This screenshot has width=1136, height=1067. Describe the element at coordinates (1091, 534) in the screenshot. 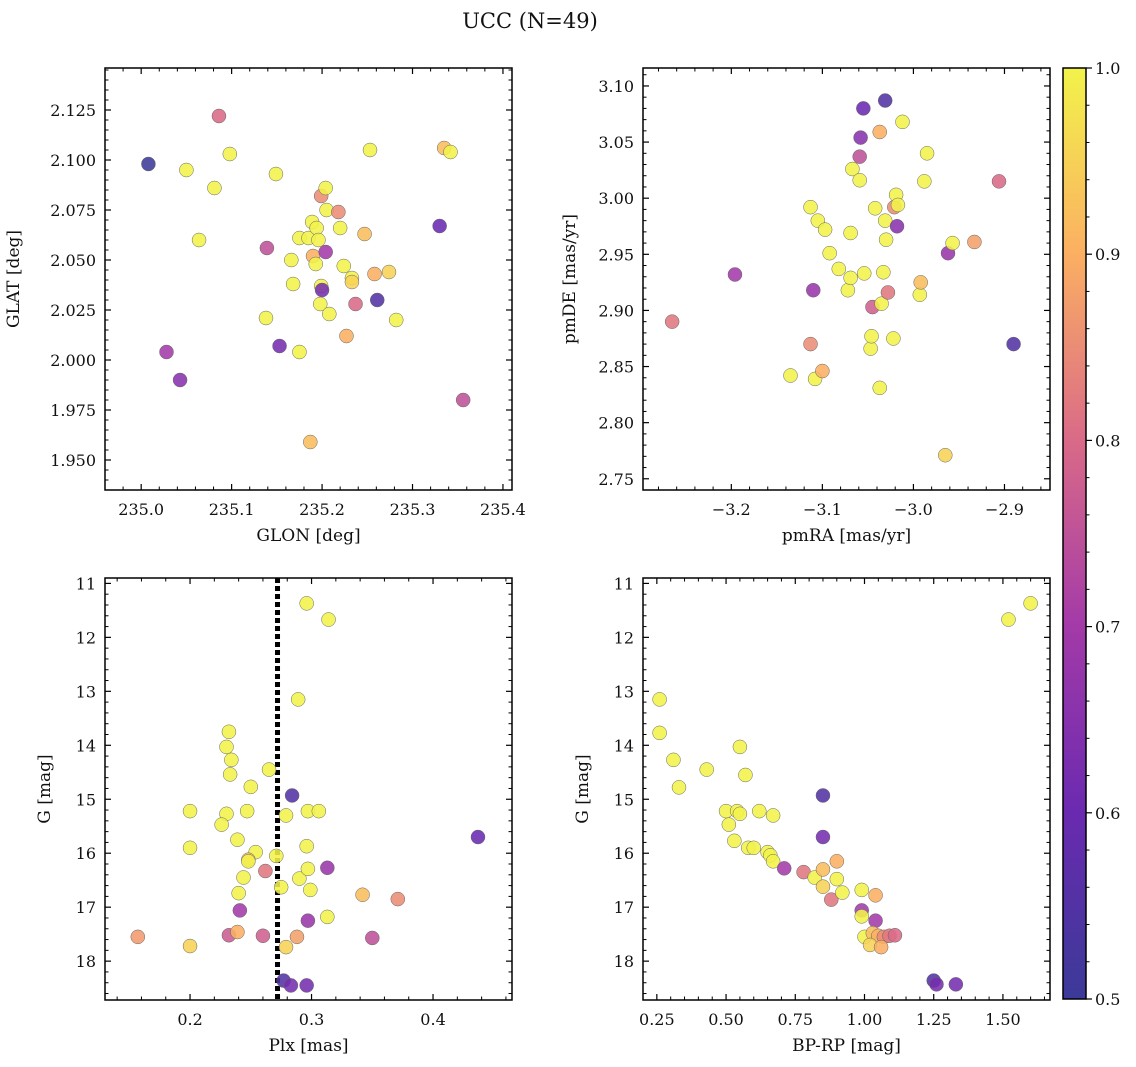

I see `colorbar: 0.5 0.6 0.7 0.8 0.9 1.0` at that location.